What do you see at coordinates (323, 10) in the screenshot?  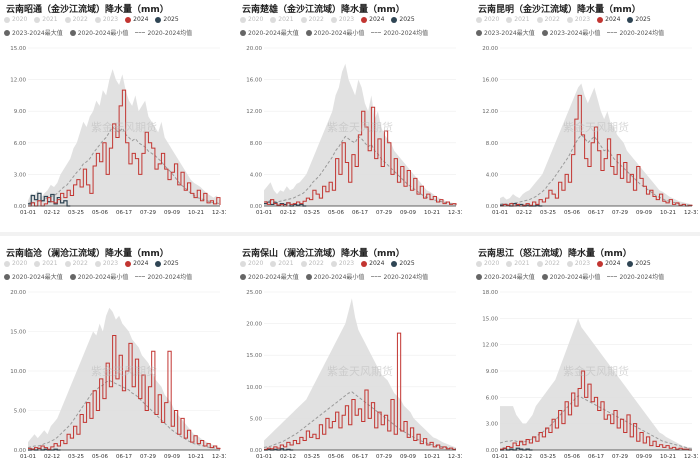 I see `chart-title: 云南楚雄（金沙江流域）降水量（mm）` at bounding box center [323, 10].